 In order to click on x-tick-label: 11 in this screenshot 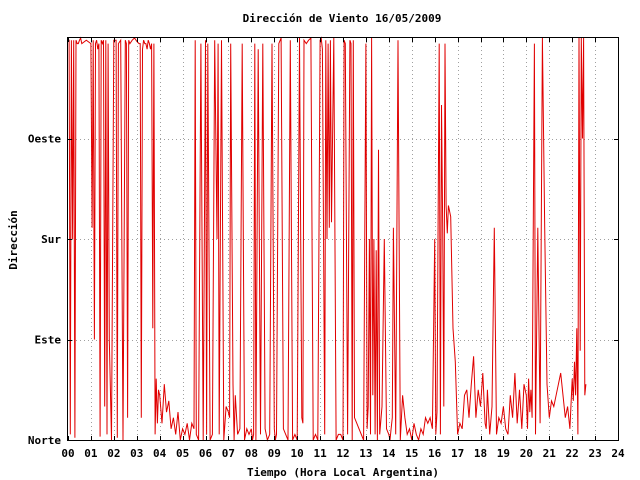, I will do `click(320, 453)`.